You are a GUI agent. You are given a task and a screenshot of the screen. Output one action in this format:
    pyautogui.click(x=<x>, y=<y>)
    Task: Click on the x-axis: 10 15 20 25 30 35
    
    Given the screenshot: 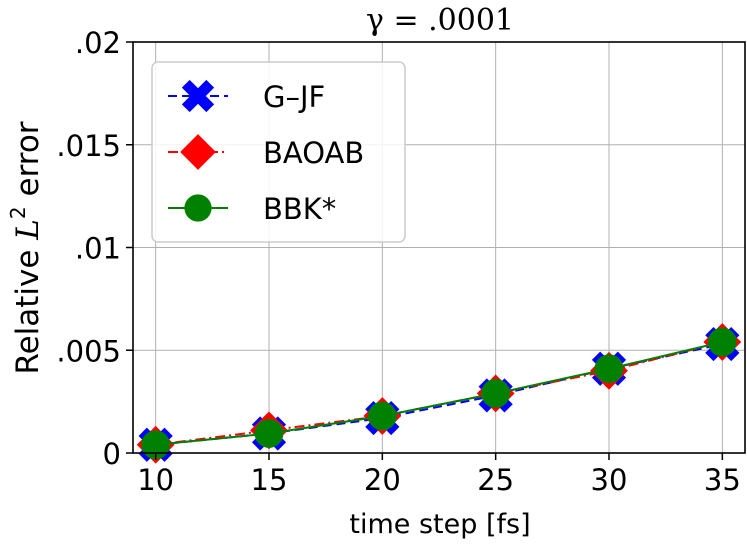 What is the action you would take?
    pyautogui.click(x=439, y=475)
    